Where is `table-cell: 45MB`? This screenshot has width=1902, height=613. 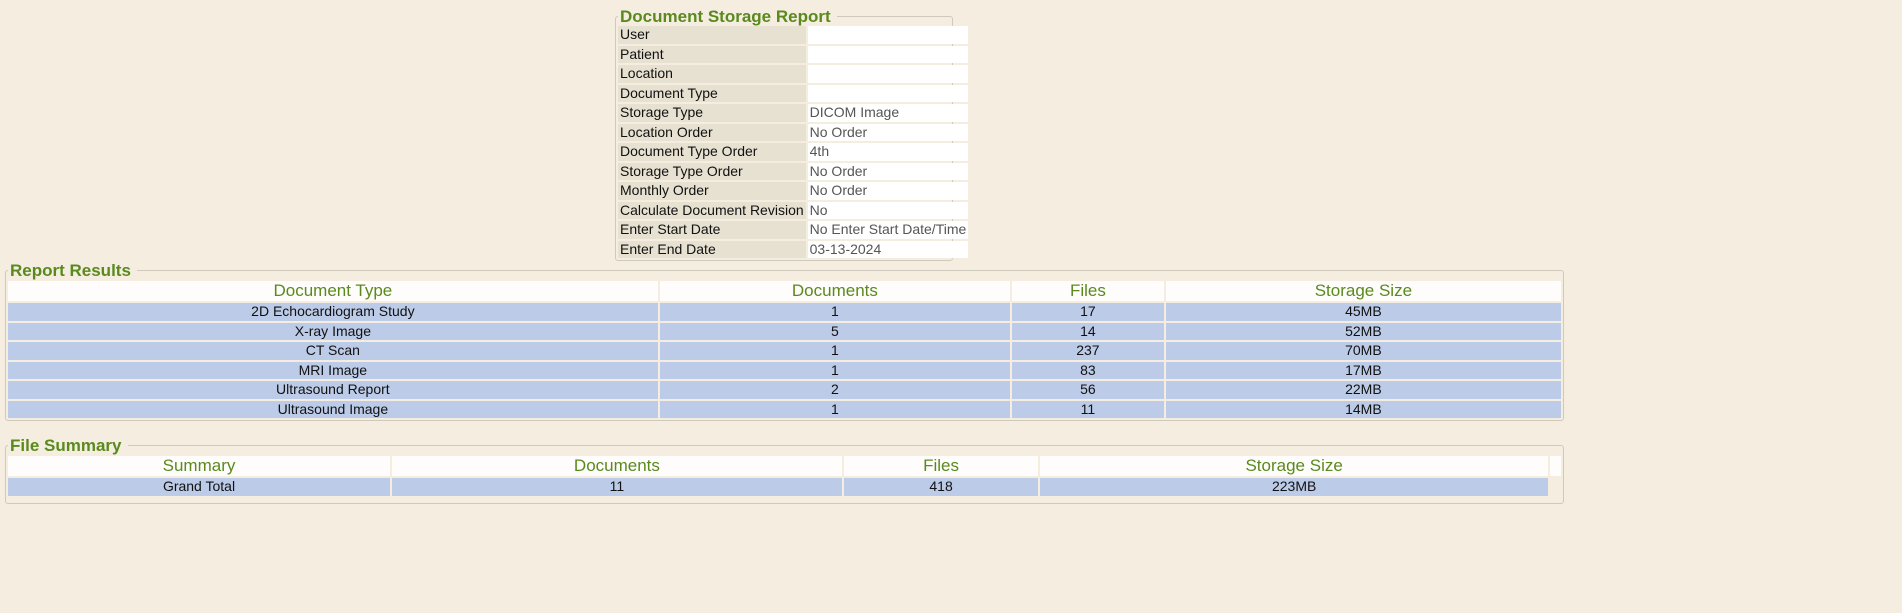 table-cell: 45MB is located at coordinates (1363, 312).